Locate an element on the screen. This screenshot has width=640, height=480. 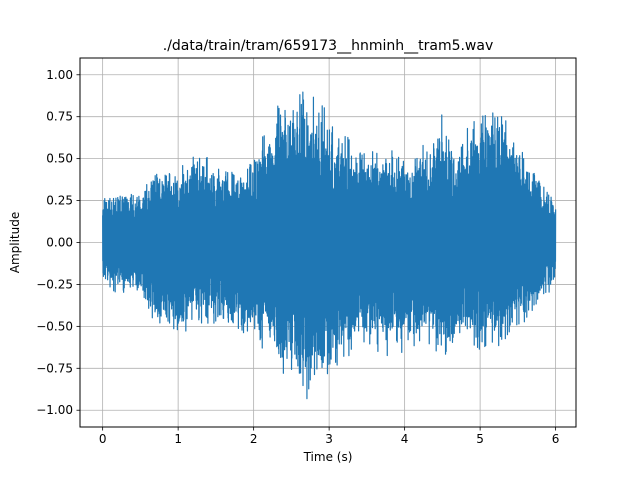
y-tick-label: −1.00 is located at coordinates (54, 410).